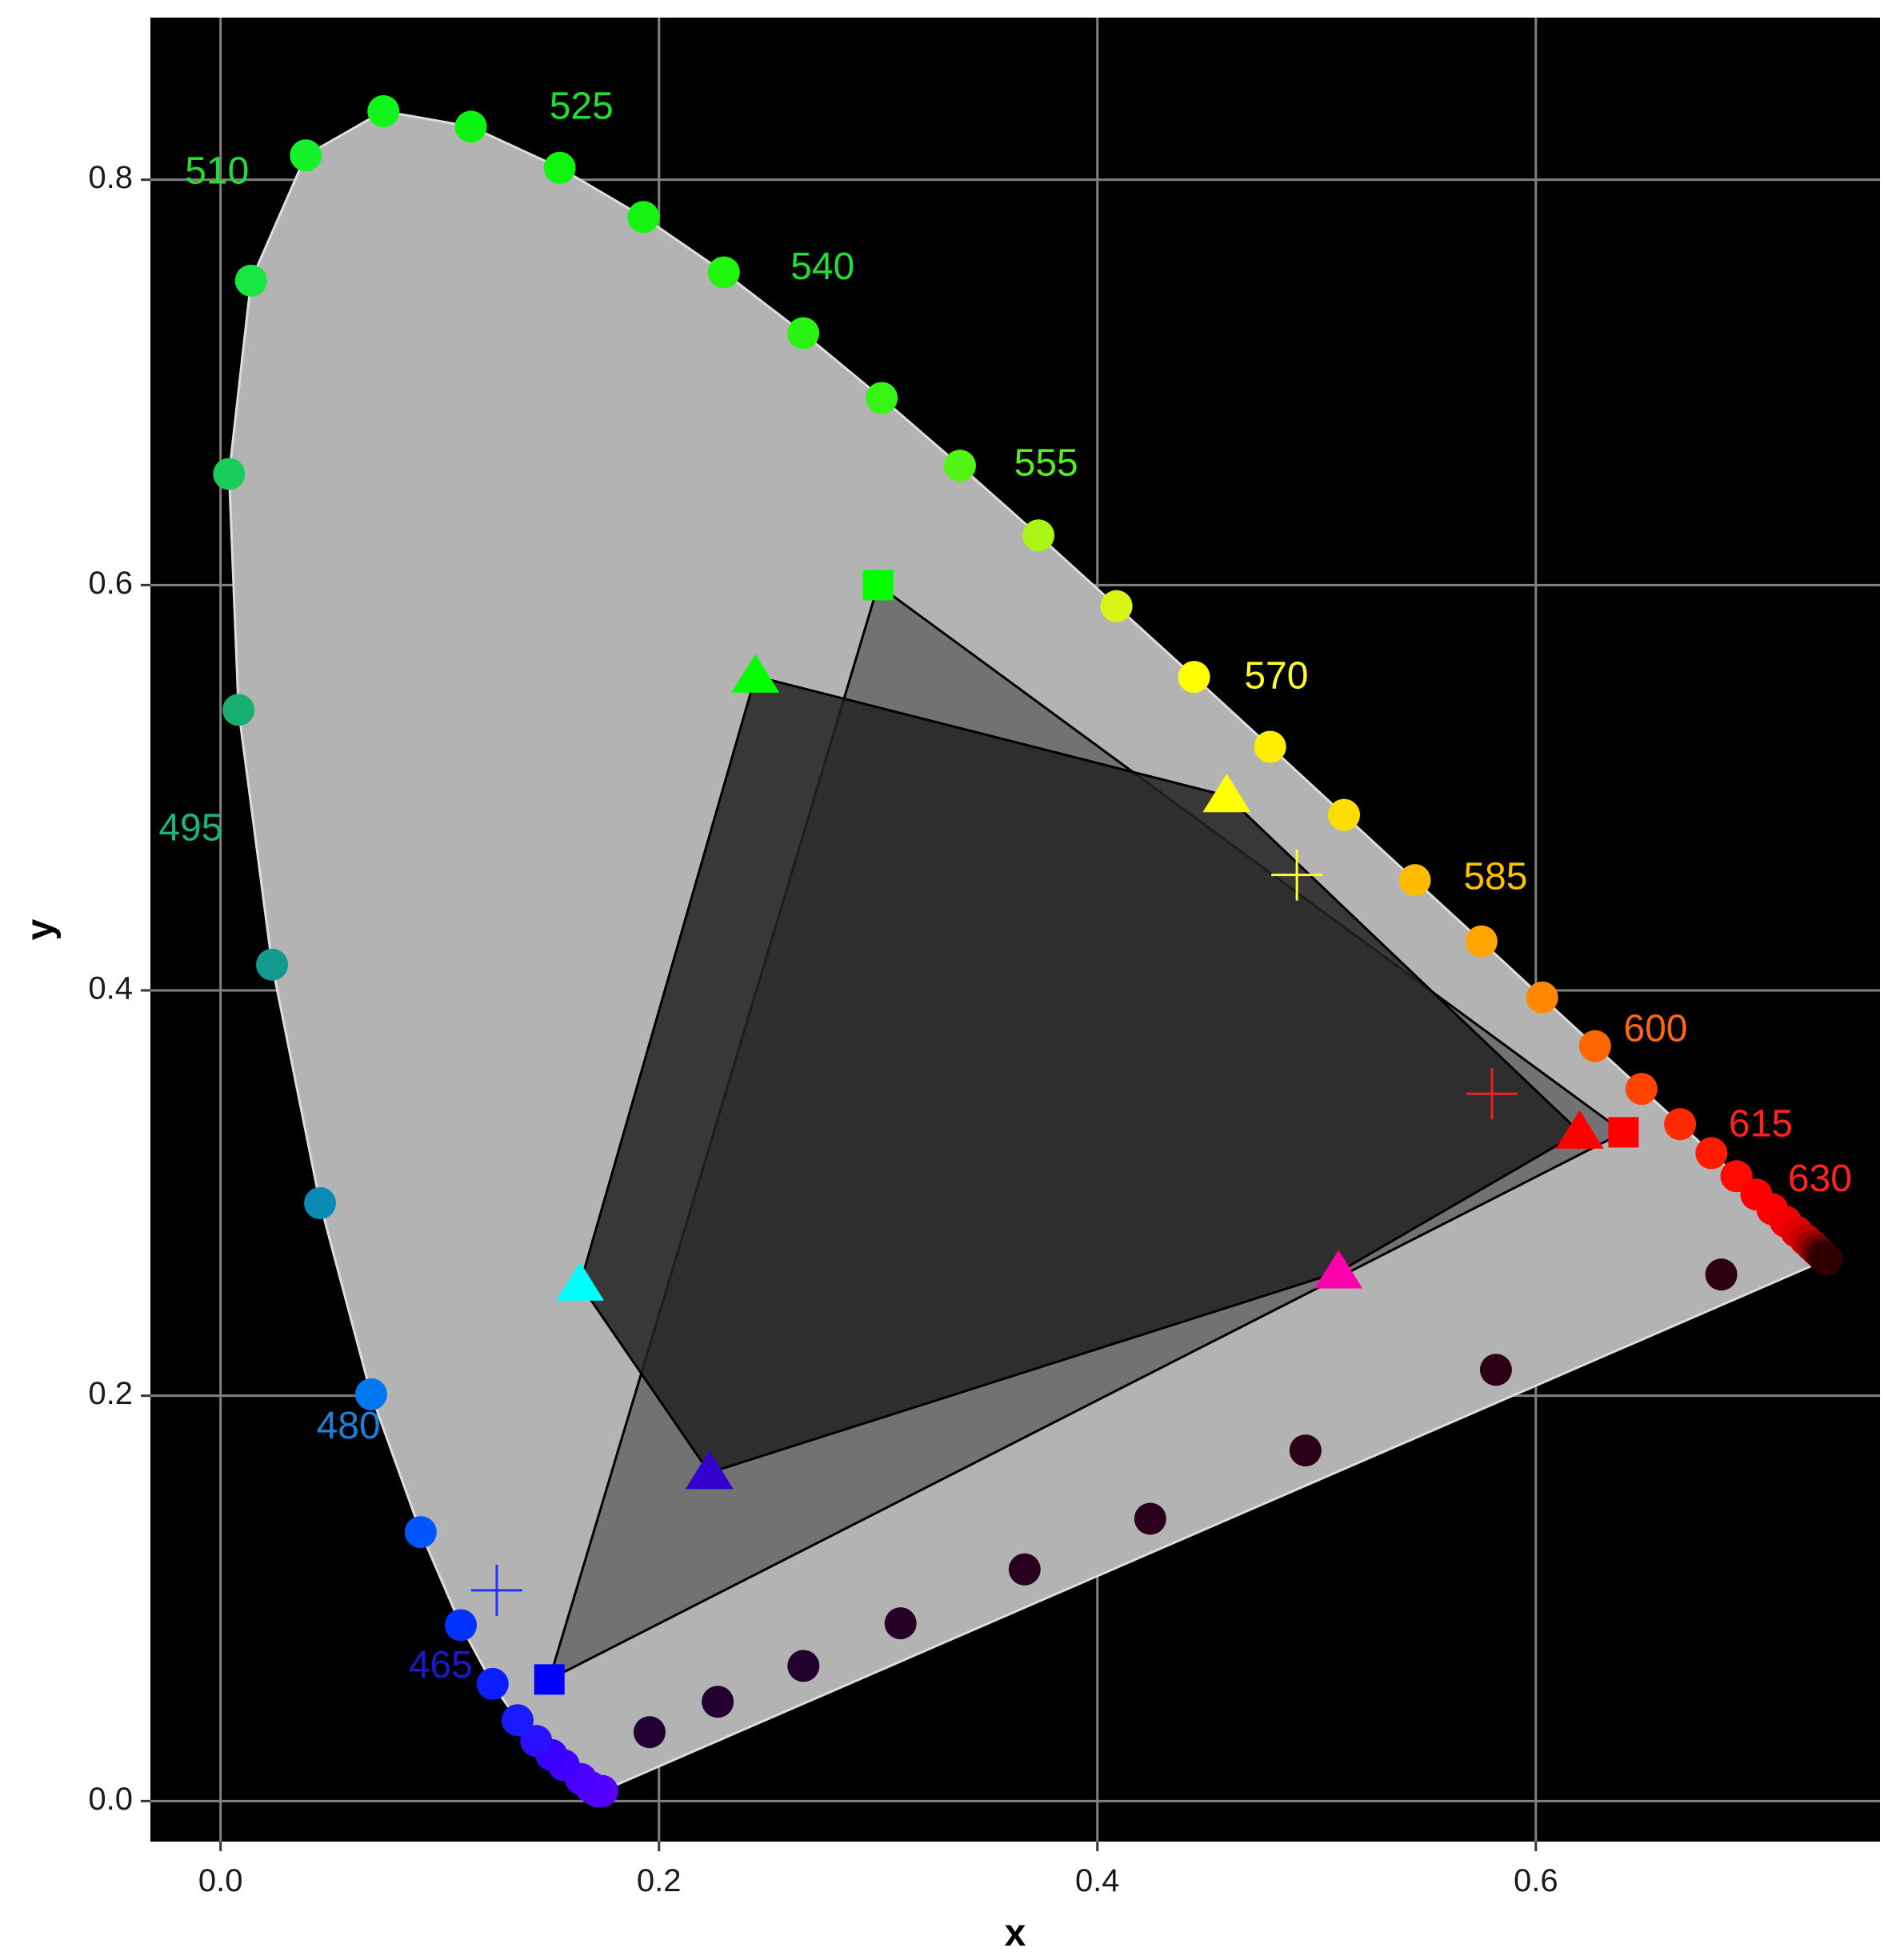 The width and height of the screenshot is (1900, 1960). I want to click on wavelength-label: 615, so click(1761, 1123).